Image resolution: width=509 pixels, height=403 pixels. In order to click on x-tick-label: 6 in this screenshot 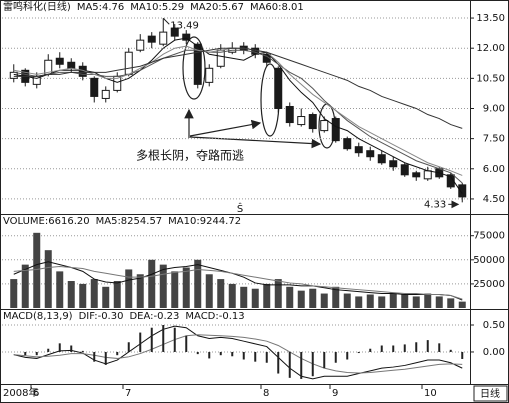, I will do `click(36, 393)`.